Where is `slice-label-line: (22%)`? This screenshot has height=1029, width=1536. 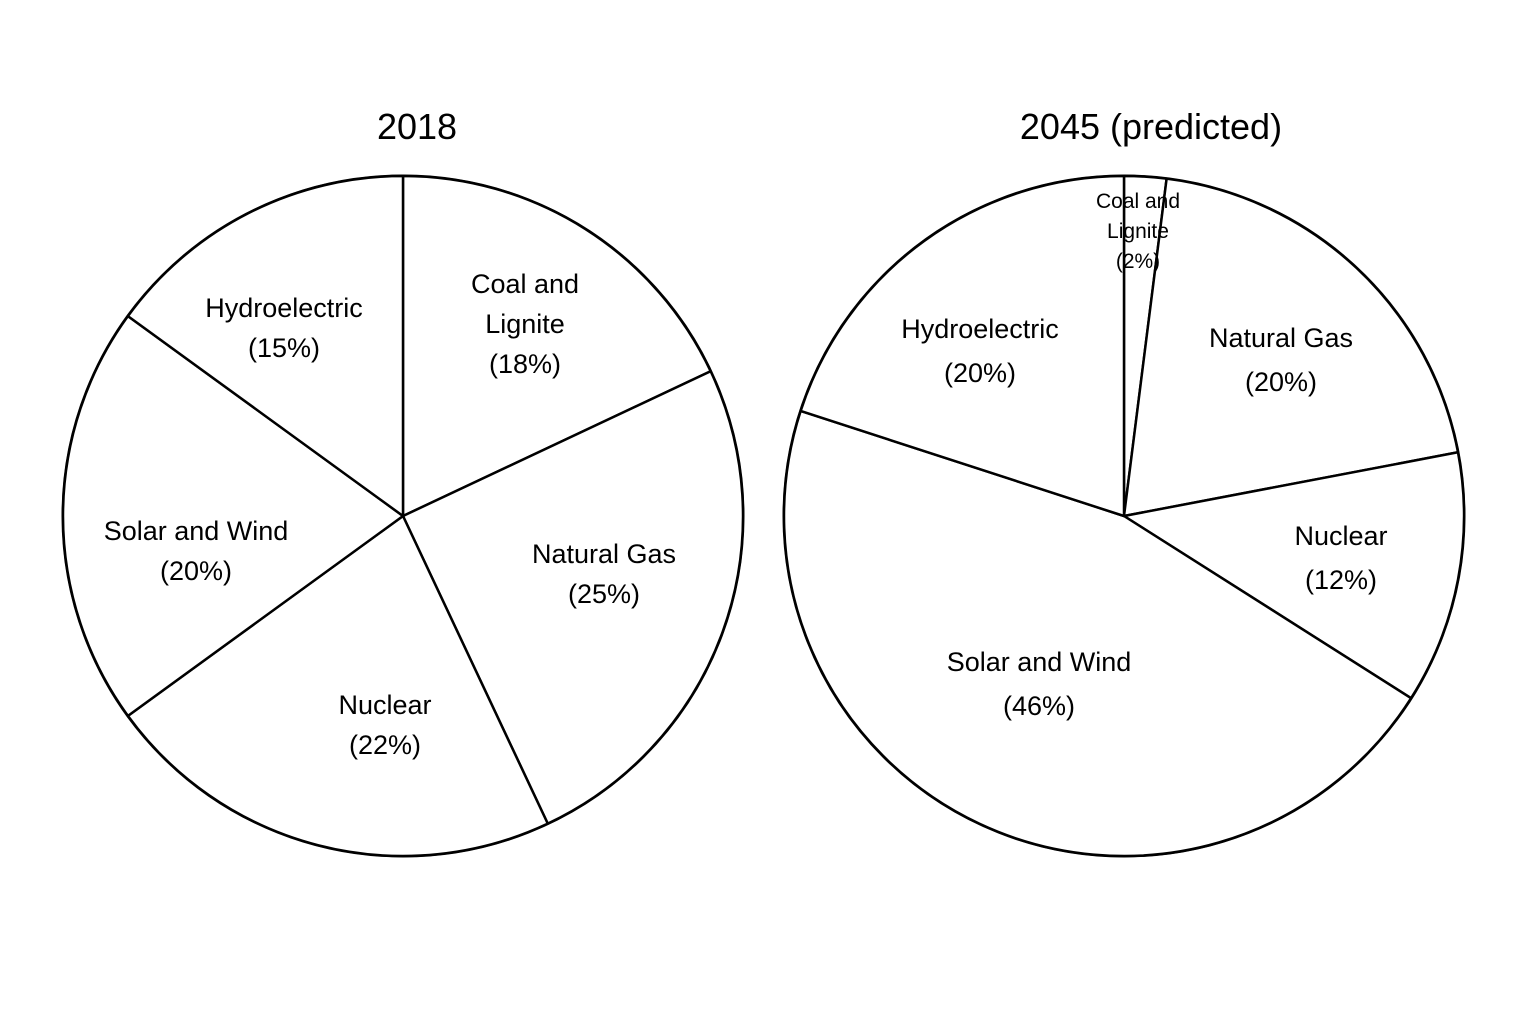
slice-label-line: (22%) is located at coordinates (385, 745).